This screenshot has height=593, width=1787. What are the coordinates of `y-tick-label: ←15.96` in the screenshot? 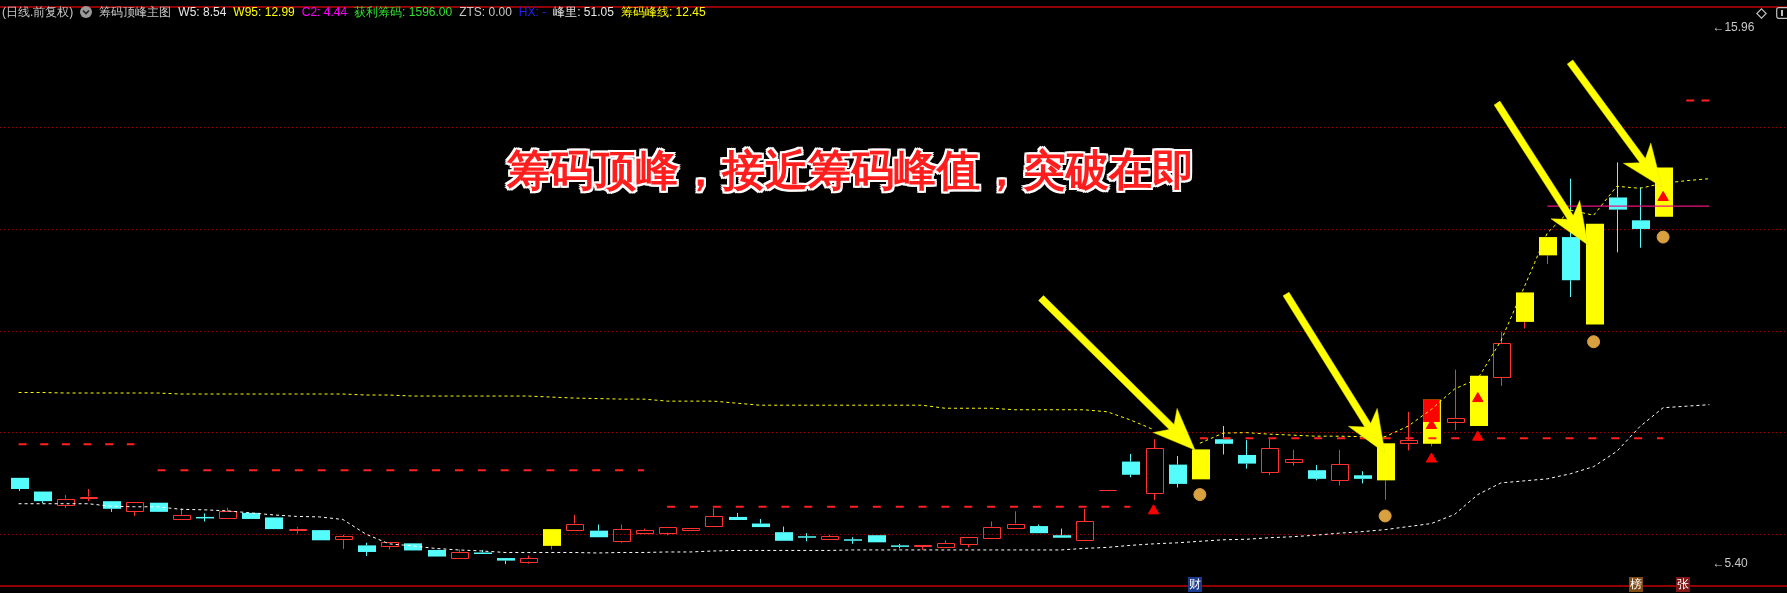 It's located at (1733, 27).